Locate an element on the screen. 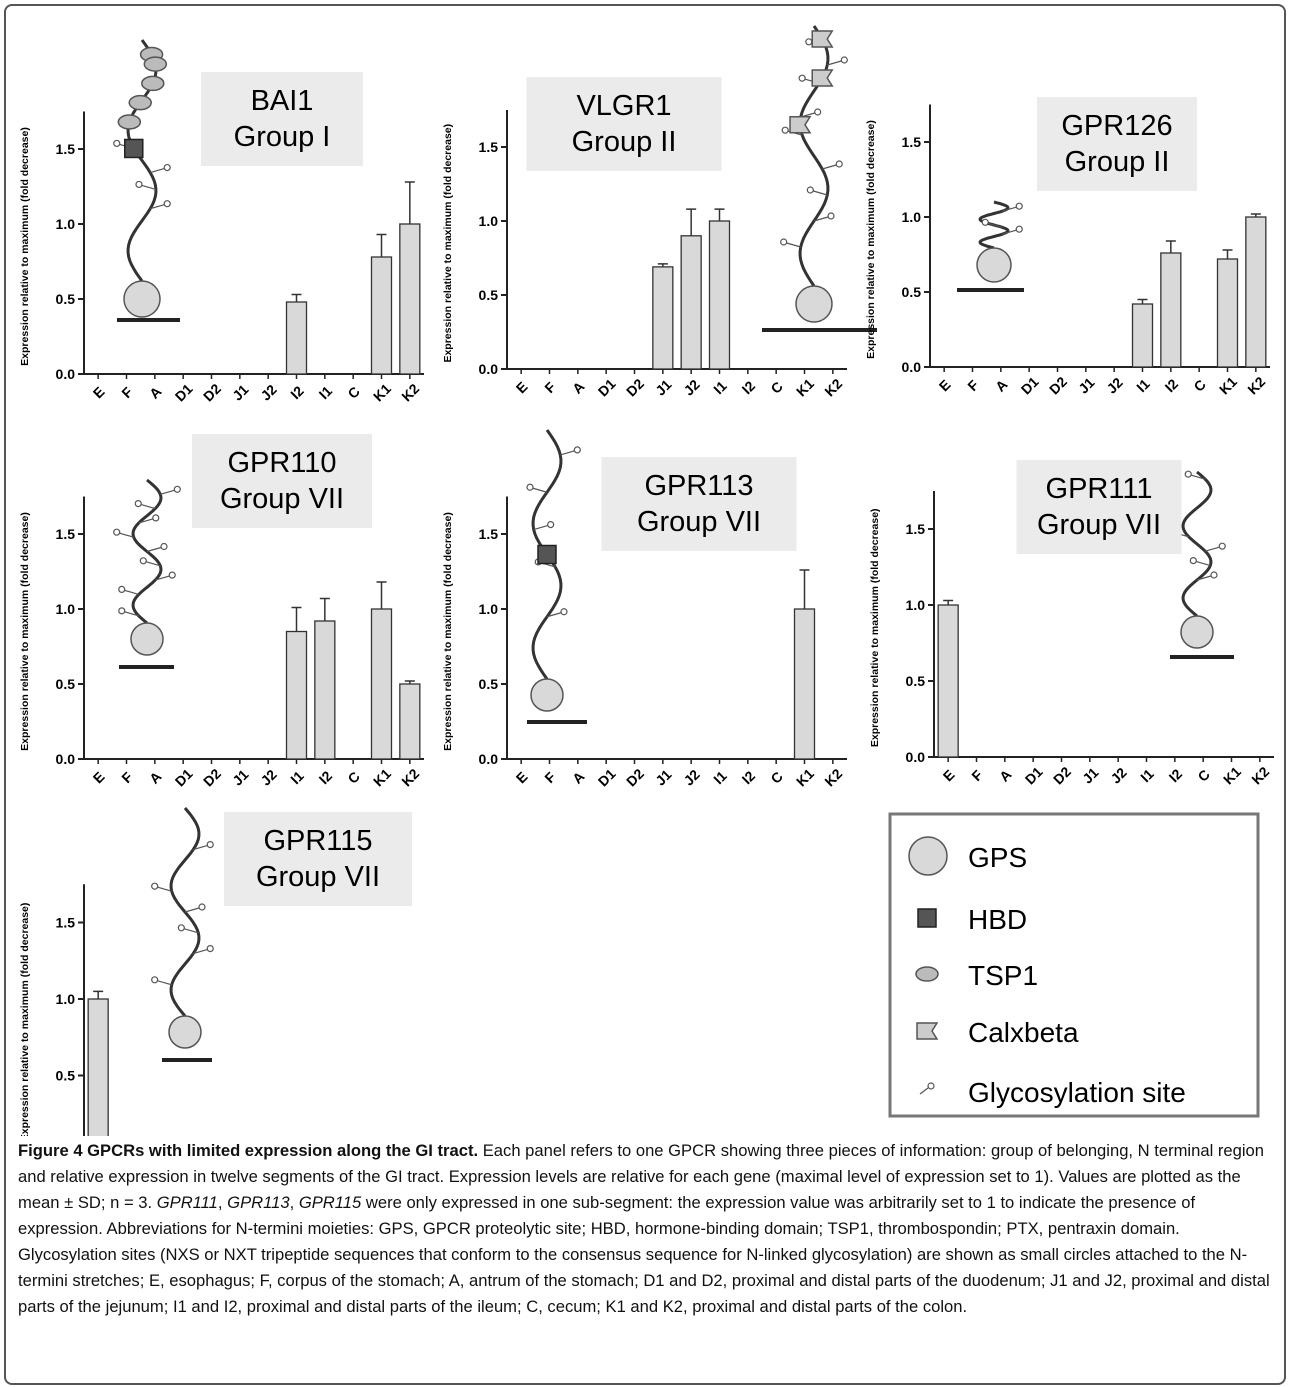  legend-label: HBD is located at coordinates (997, 919).